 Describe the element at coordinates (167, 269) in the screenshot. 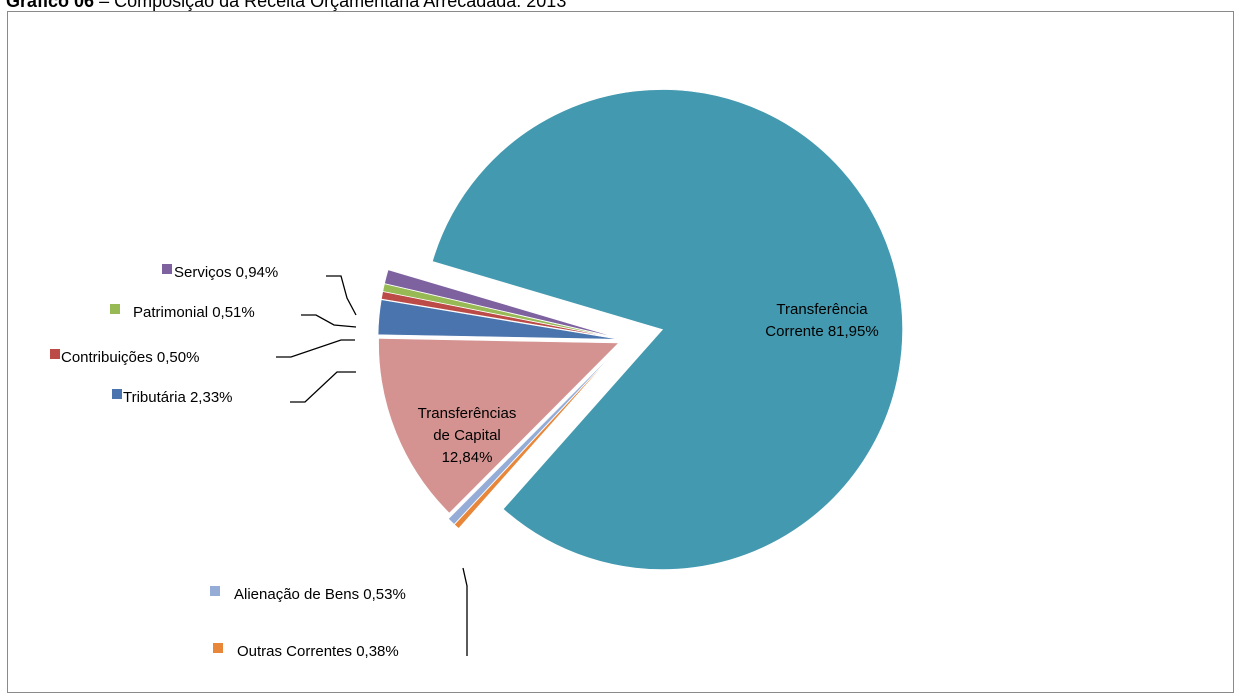

I see `legend-key-servicos` at that location.